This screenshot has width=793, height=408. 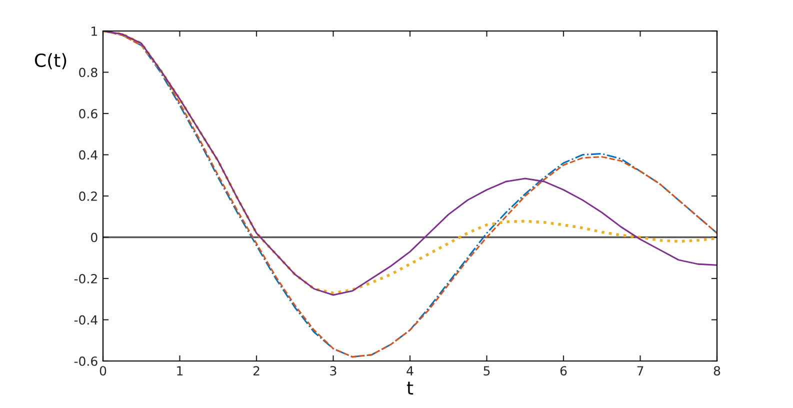 What do you see at coordinates (86, 361) in the screenshot?
I see `y-tick-label: -0.6` at bounding box center [86, 361].